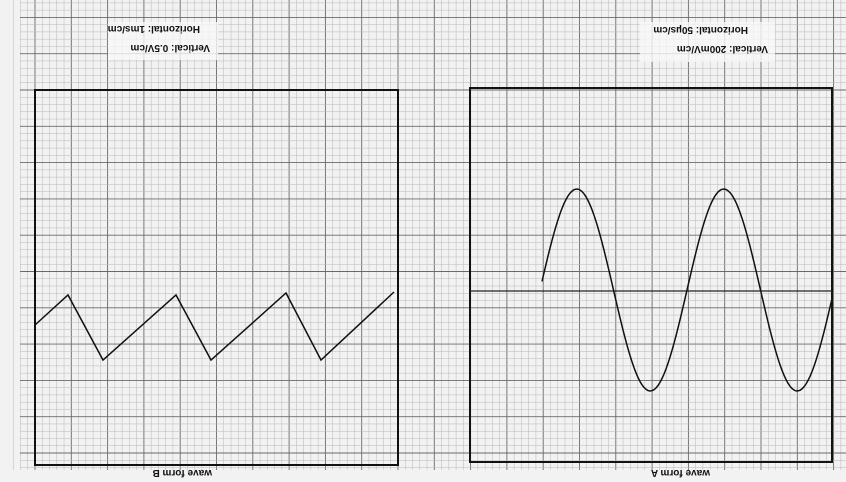 This screenshot has width=846, height=482. Describe the element at coordinates (722, 48) in the screenshot. I see `waveform-a-vertical-setting: Vertical: 200mV/cm` at that location.